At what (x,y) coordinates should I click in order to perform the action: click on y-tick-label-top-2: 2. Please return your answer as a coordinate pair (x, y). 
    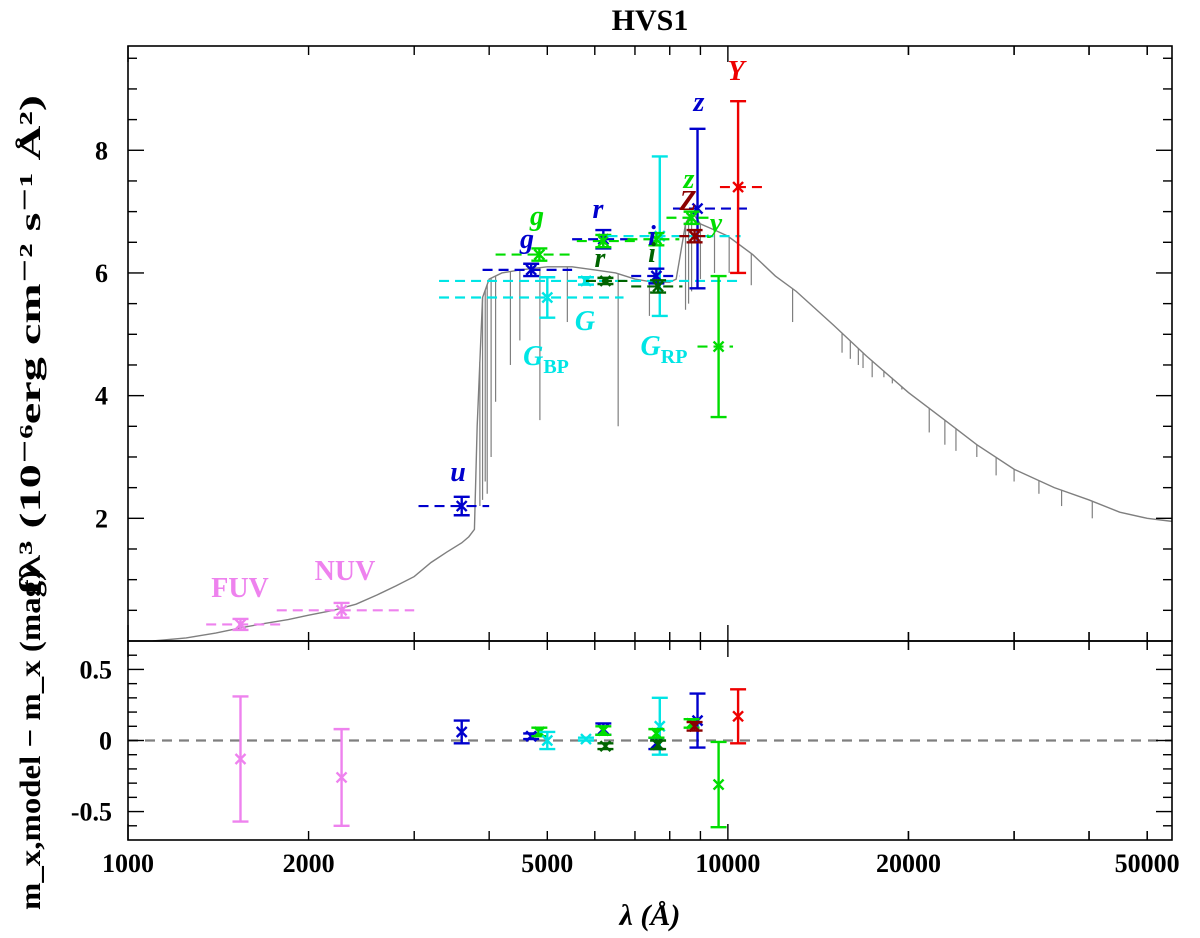
    Looking at the image, I should click on (101, 518).